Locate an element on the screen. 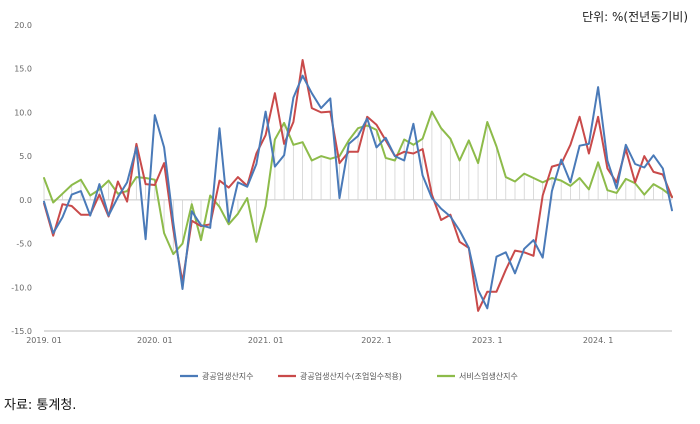  unit-label: 단위: %(전년동기비) is located at coordinates (635, 17).